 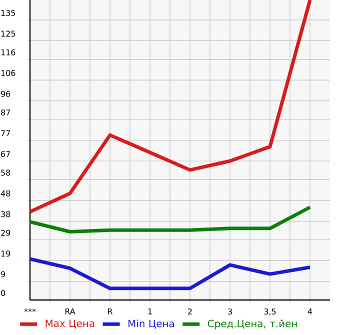 I want to click on legend-label: Min Цена, so click(x=151, y=324).